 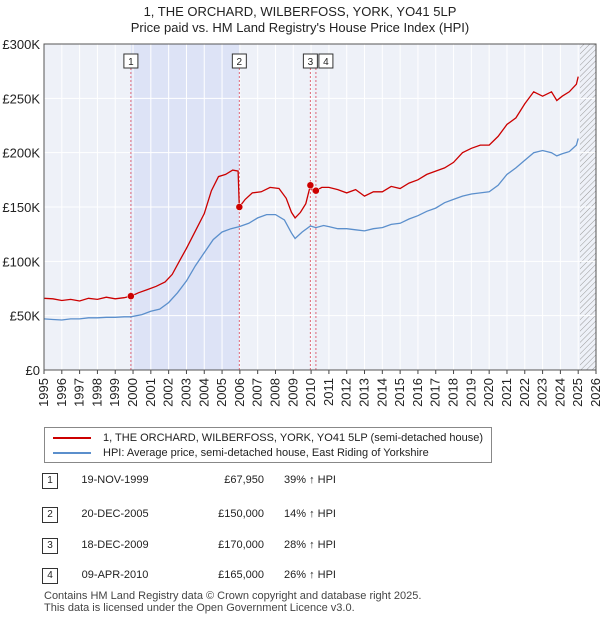 I want to click on x-tick-label: 2006, so click(x=239, y=392).